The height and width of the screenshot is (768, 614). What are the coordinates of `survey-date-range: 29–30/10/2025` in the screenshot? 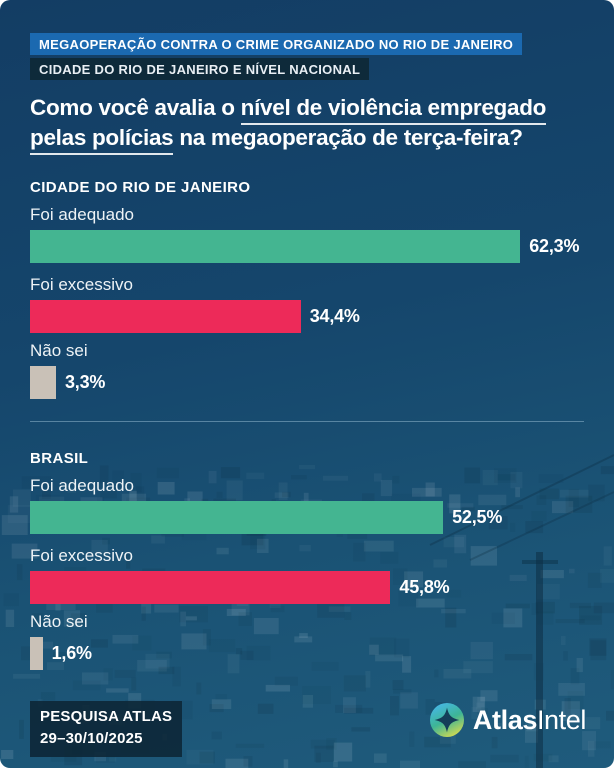 It's located at (91, 738).